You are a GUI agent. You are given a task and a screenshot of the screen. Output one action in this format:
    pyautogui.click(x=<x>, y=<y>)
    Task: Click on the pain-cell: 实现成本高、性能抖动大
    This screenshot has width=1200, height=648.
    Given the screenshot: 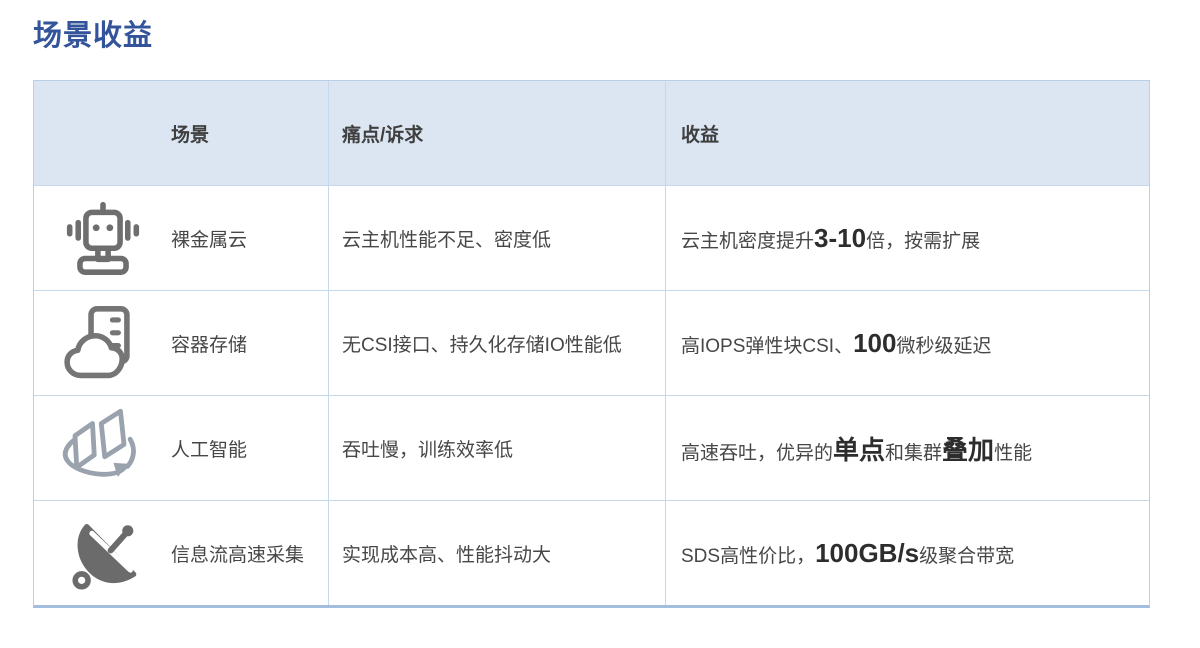 What is the action you would take?
    pyautogui.click(x=496, y=553)
    